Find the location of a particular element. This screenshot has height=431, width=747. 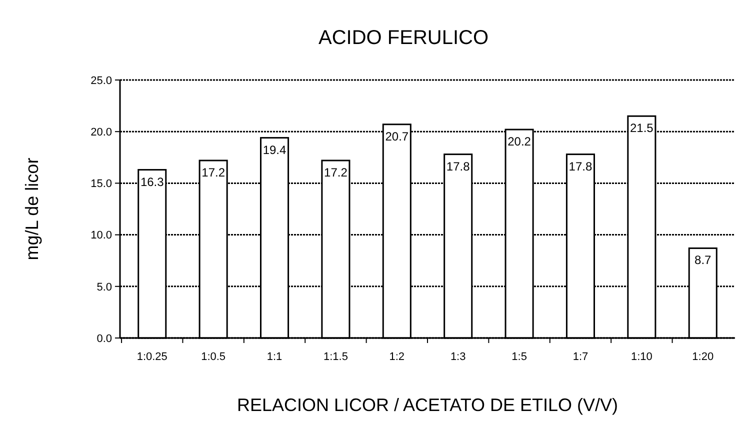

x-tick-label: 1:3 is located at coordinates (458, 357).